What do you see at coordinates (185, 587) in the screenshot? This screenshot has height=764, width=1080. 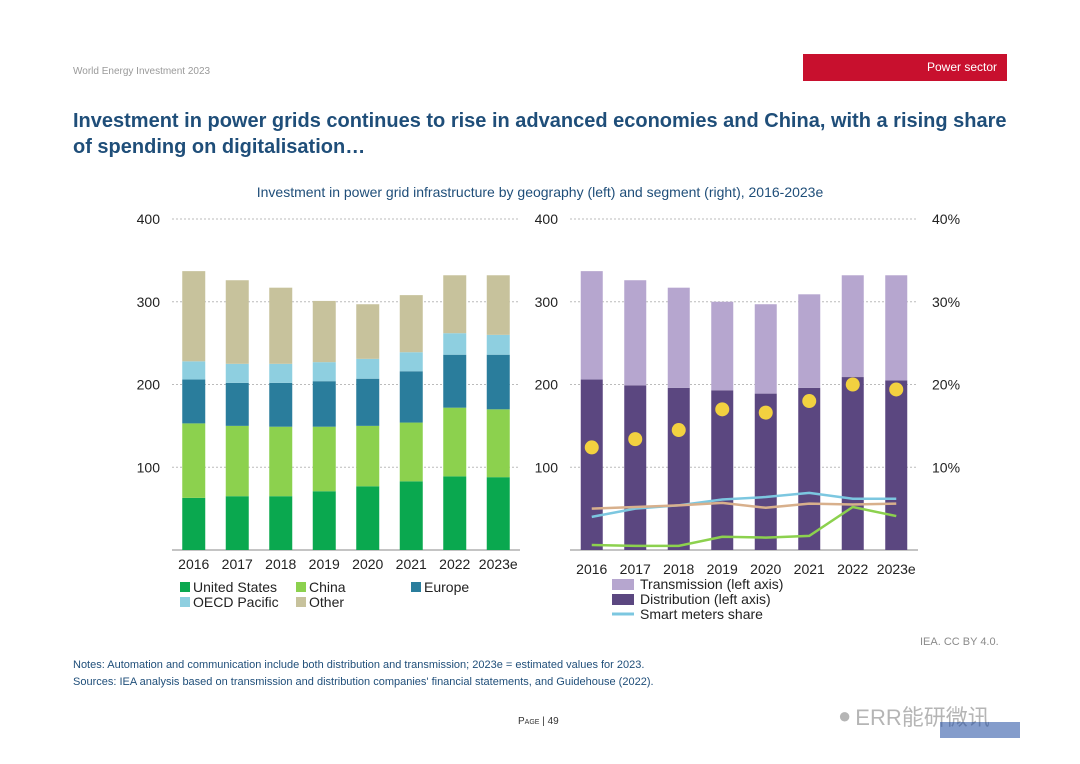 I see `legend-swatch-united-states` at bounding box center [185, 587].